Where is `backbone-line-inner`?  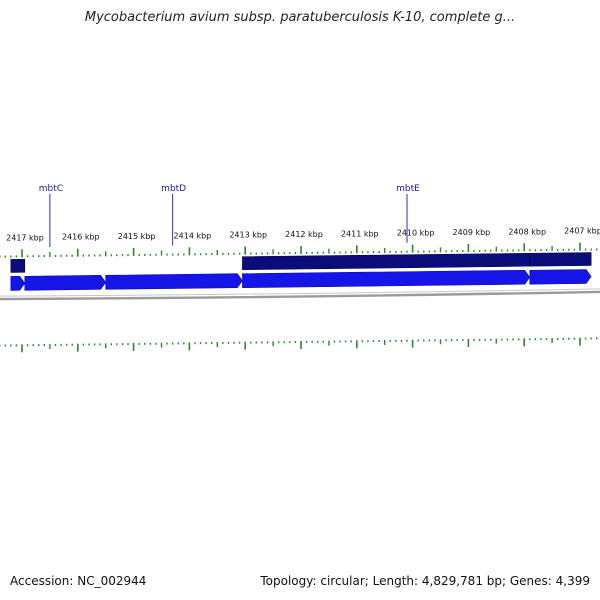
backbone-line-inner is located at coordinates (300, 292).